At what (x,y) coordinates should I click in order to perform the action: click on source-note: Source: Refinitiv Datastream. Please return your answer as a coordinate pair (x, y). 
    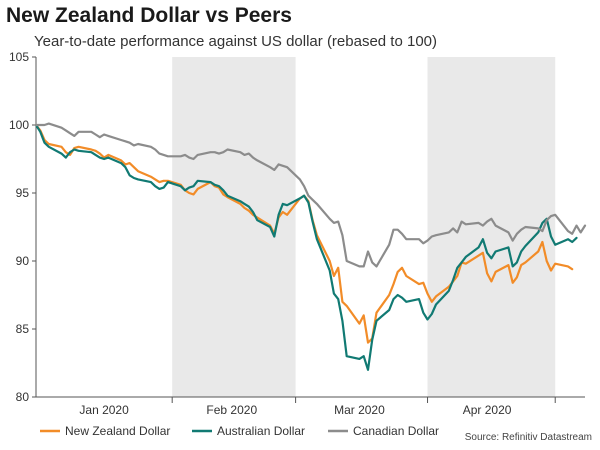
    Looking at the image, I should click on (528, 437).